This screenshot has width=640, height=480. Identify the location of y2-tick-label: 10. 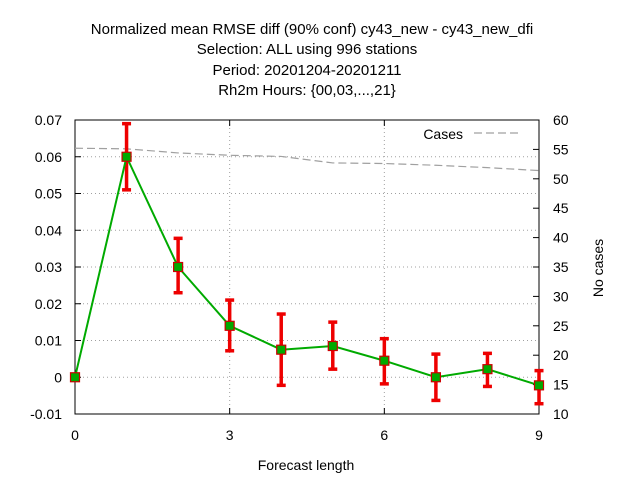
(561, 414).